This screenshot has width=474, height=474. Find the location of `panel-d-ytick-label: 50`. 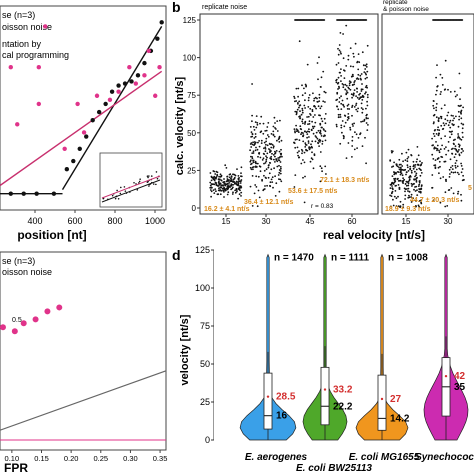

panel-d-ytick-label: 50 is located at coordinates (205, 364).